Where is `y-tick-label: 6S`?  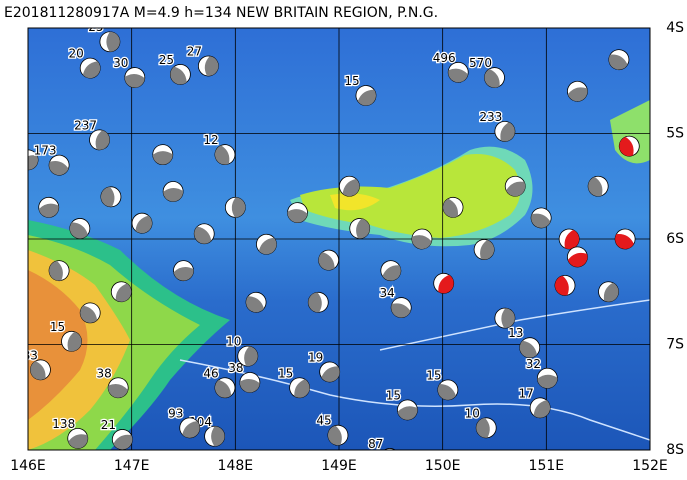
y-tick-label: 6S is located at coordinates (675, 239).